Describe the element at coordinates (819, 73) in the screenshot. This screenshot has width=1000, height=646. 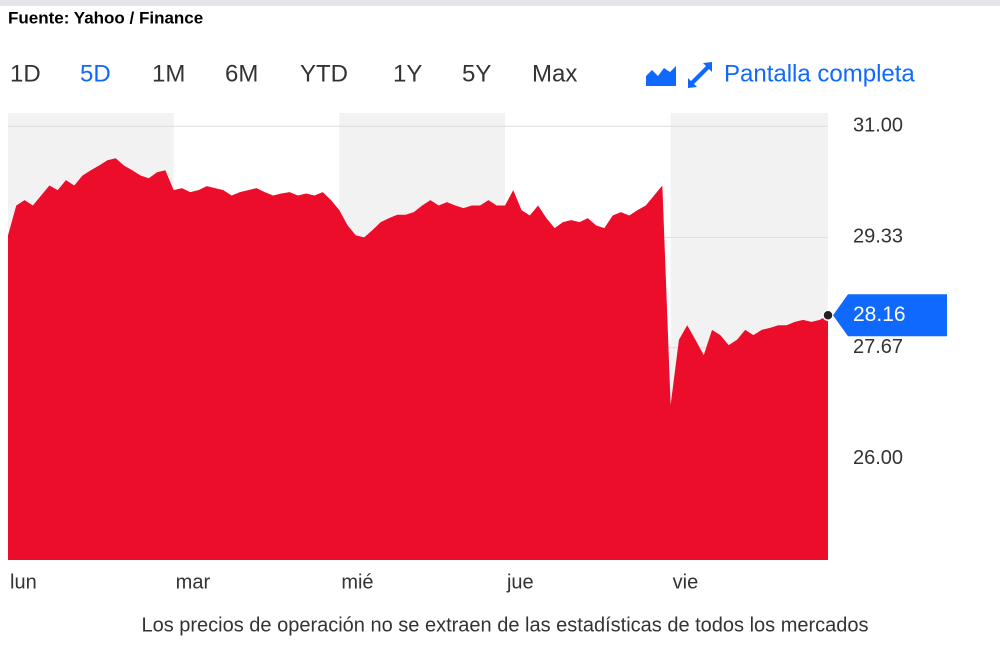
I see `fullscreen-link: Pantalla completa` at that location.